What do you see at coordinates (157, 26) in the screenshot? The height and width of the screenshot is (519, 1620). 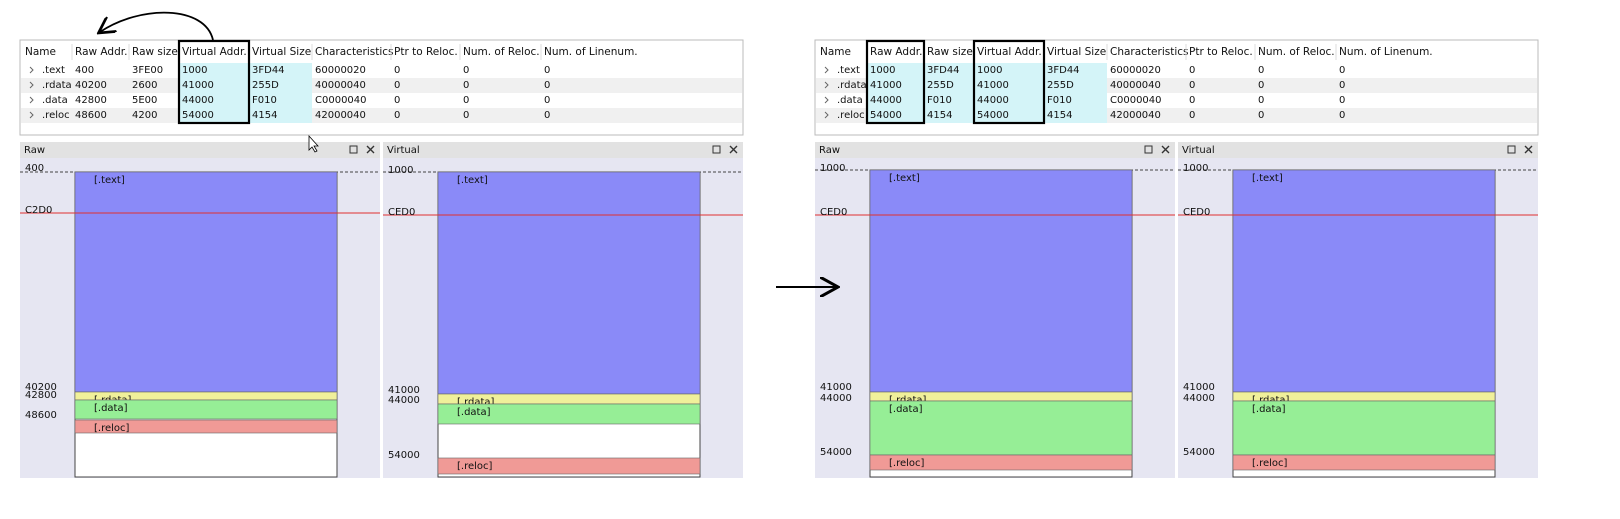 I see `move-arrow` at bounding box center [157, 26].